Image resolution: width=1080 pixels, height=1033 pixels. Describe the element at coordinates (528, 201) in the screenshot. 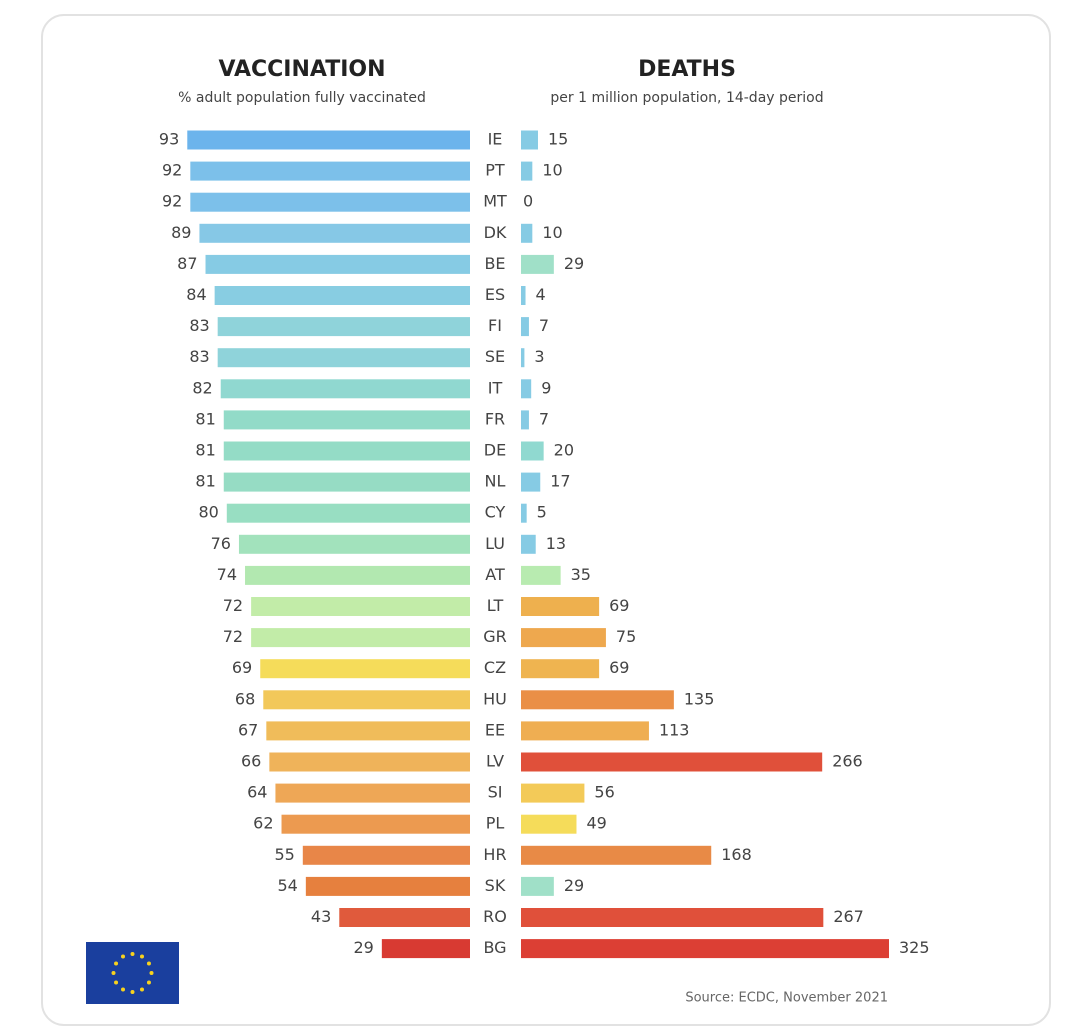

I see `value-label: 0` at that location.